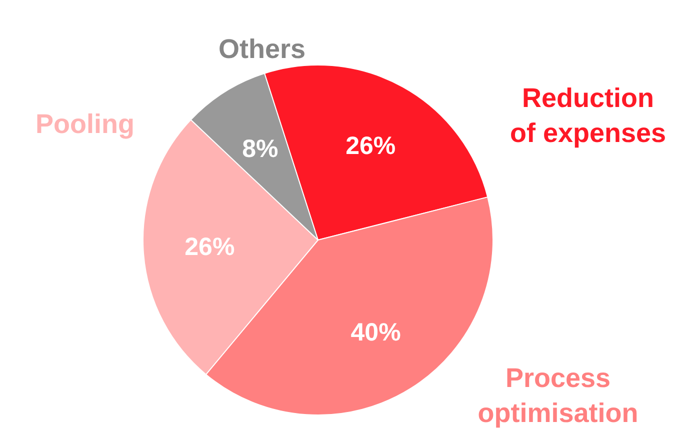  What do you see at coordinates (375, 332) in the screenshot?
I see `data-label: 40%` at bounding box center [375, 332].